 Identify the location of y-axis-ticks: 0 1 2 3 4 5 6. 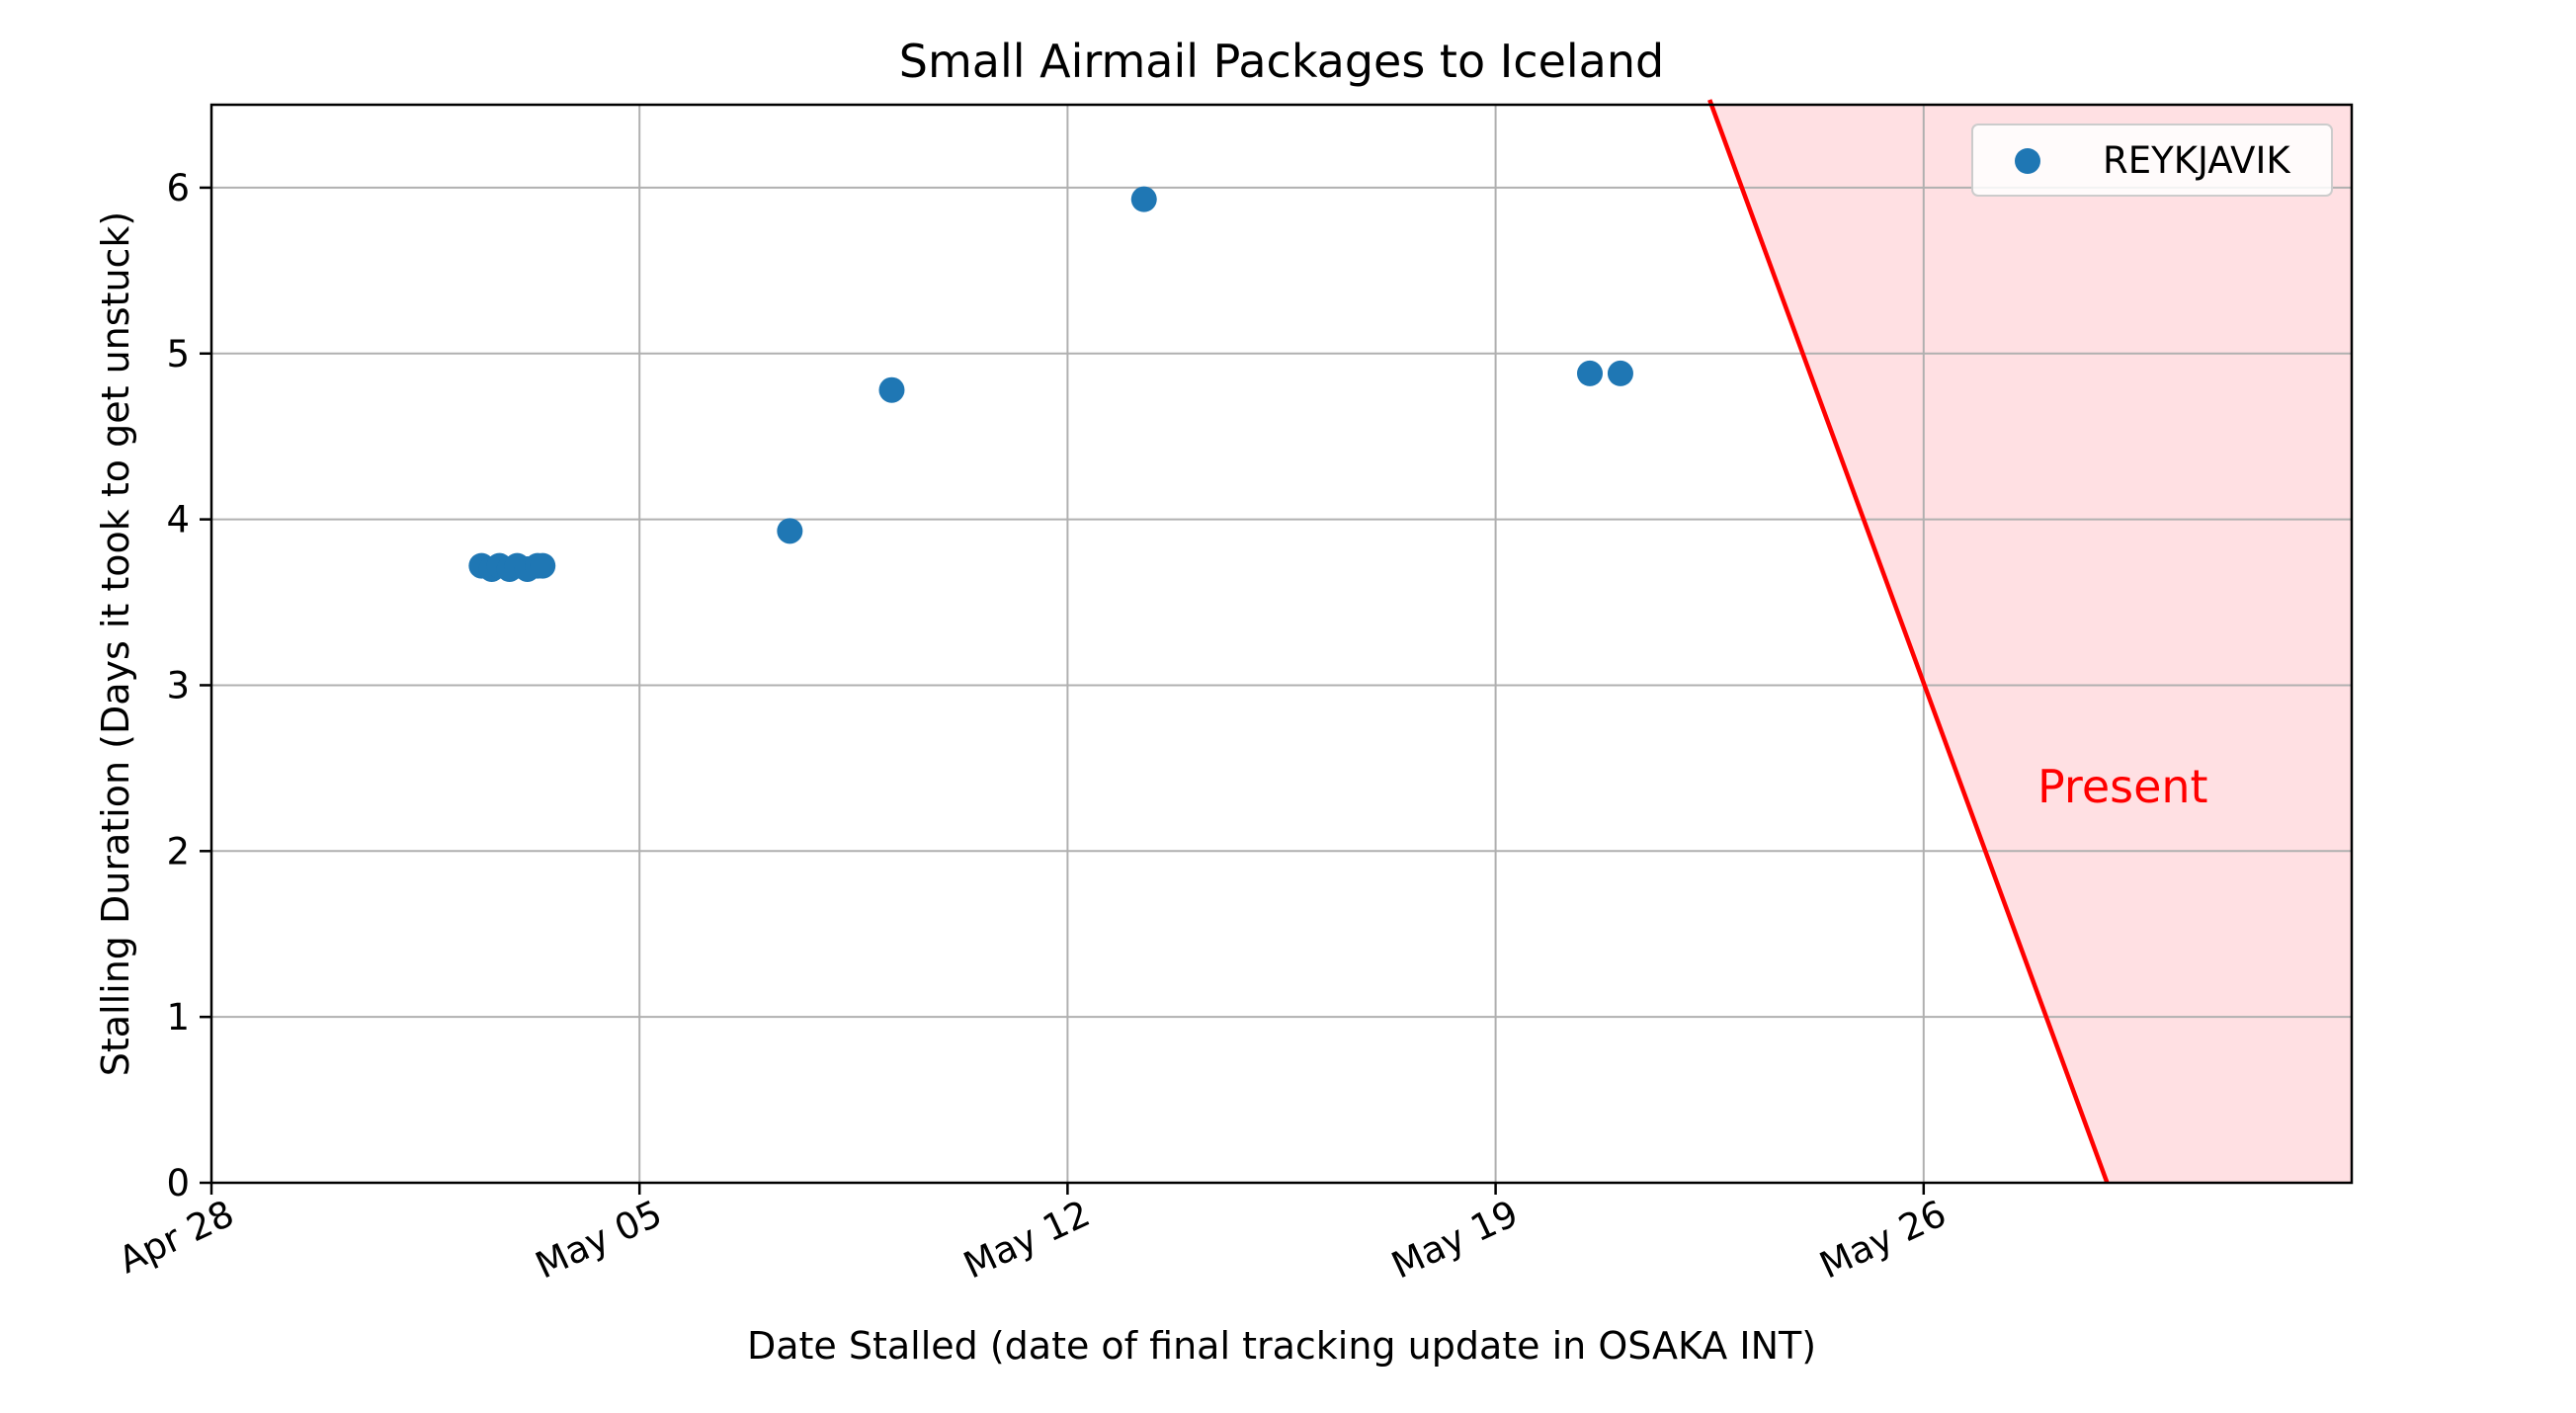
(188, 686).